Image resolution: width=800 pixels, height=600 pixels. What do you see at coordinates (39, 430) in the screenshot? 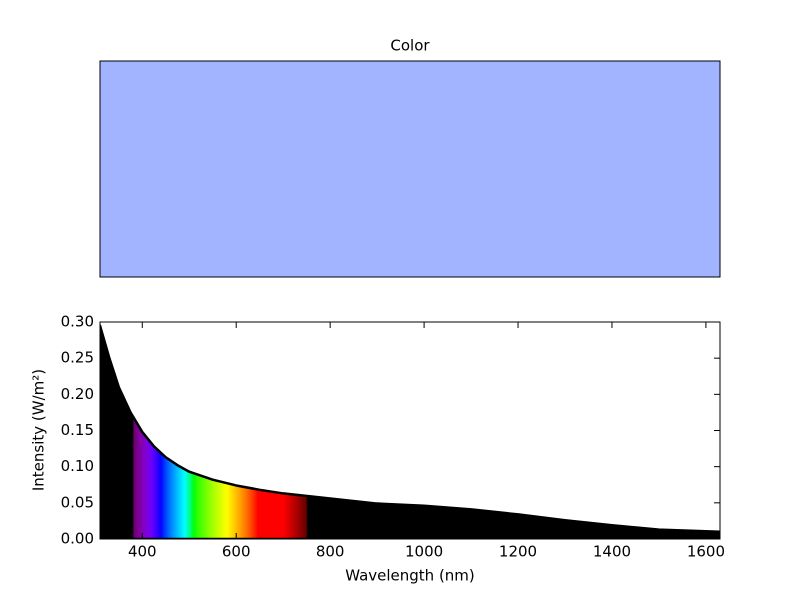
I see `y-axis-label: Intensity (W/m²)` at bounding box center [39, 430].